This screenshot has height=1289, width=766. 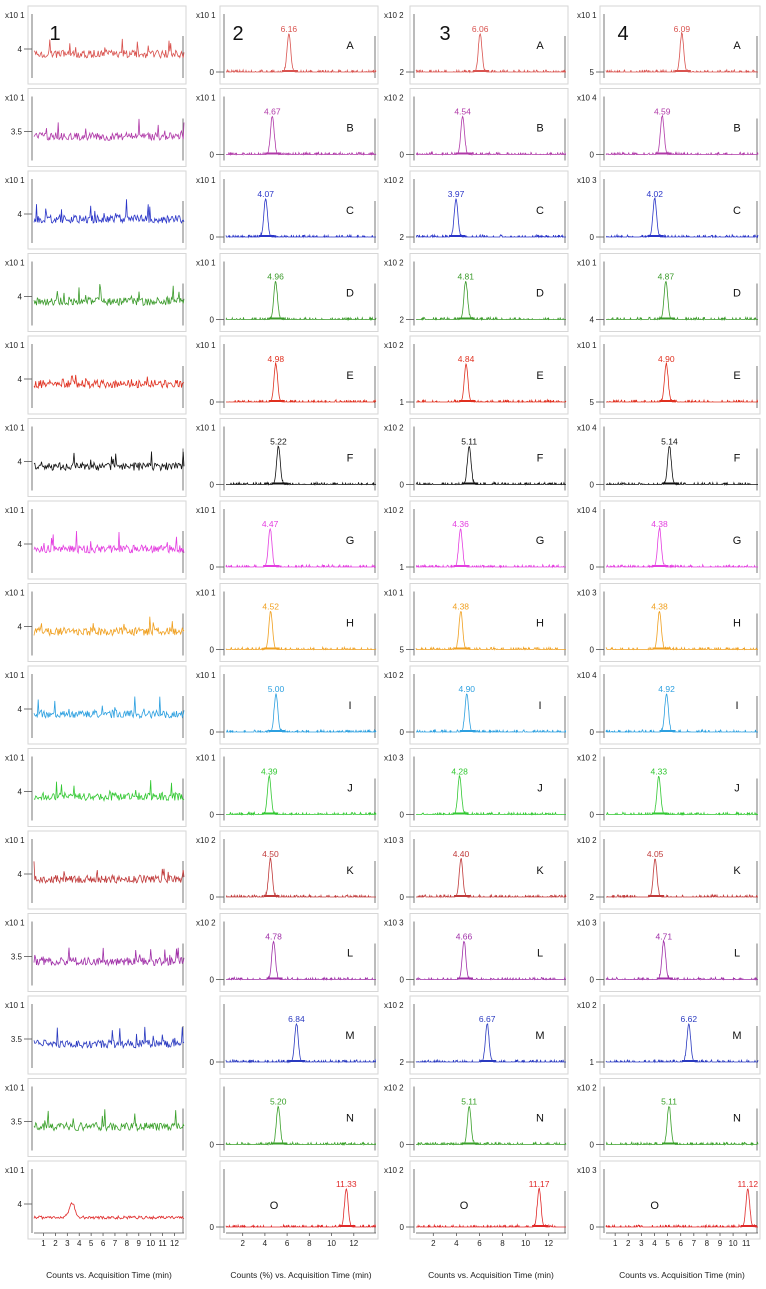 I want to click on chromatogram-panel: x10 3 0 L 4.71, so click(x=669, y=952).